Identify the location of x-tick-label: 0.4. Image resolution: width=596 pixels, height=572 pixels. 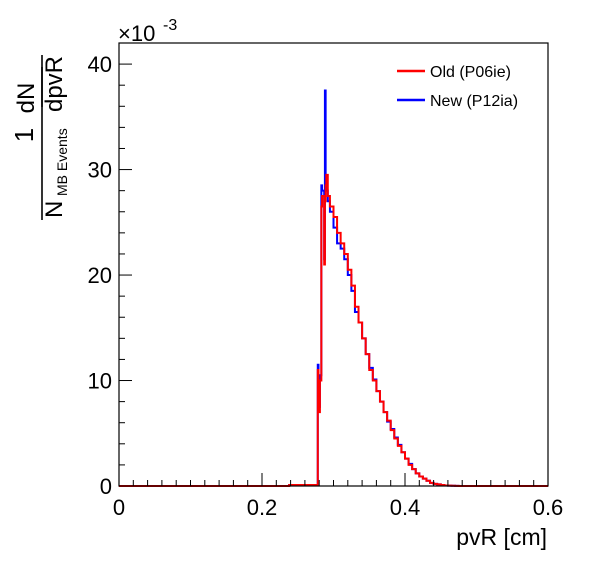
(405, 507).